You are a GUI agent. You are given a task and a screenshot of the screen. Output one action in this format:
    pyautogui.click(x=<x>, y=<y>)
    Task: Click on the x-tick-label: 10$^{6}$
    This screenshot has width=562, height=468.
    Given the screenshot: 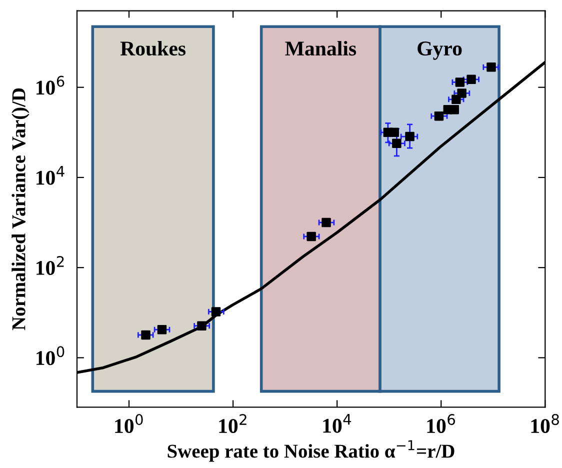 What is the action you would take?
    pyautogui.click(x=441, y=424)
    